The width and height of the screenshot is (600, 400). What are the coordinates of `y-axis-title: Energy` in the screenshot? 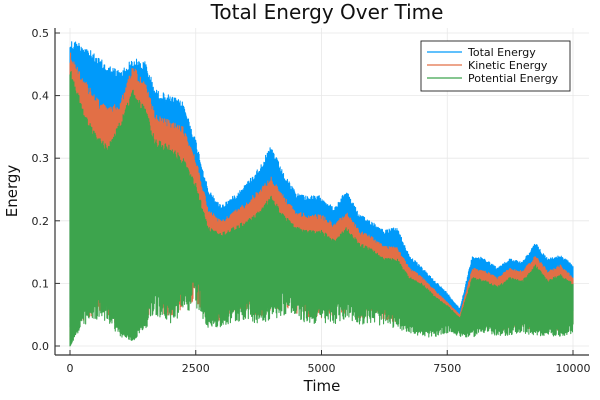 It's located at (12, 191).